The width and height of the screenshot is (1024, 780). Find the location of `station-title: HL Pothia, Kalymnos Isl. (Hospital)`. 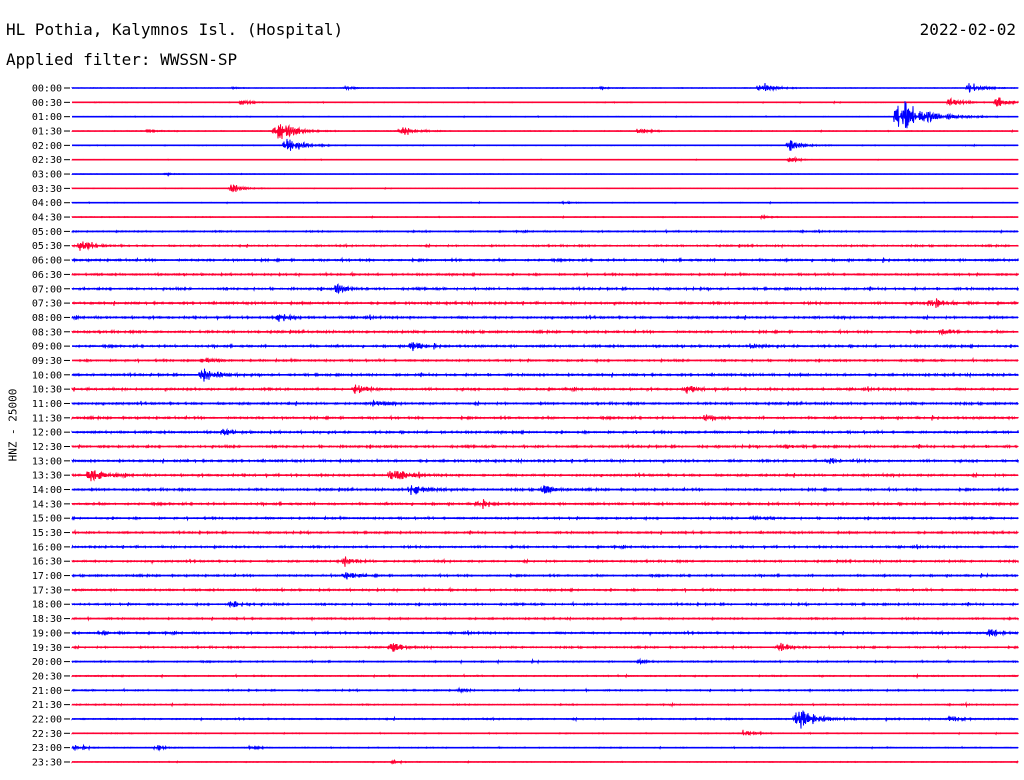

station-title: HL Pothia, Kalymnos Isl. (Hospital) is located at coordinates (175, 29).